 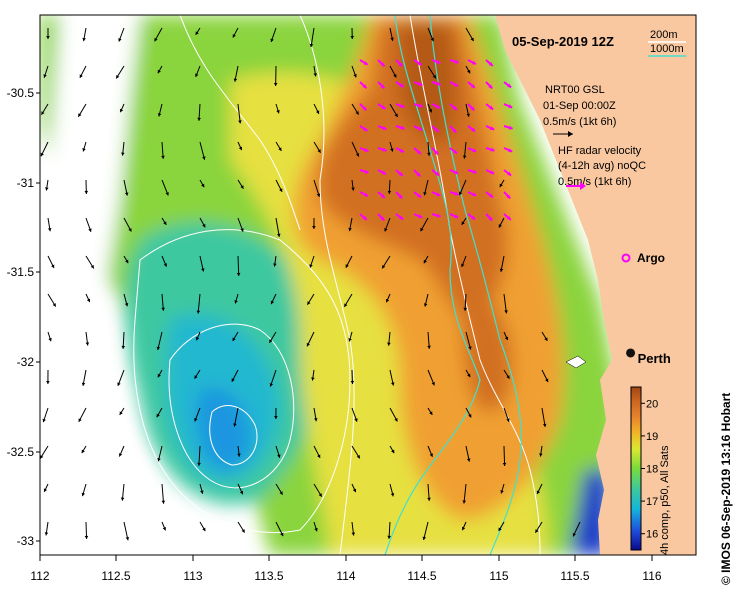 I want to click on x-tick: 113.5, so click(x=268, y=576).